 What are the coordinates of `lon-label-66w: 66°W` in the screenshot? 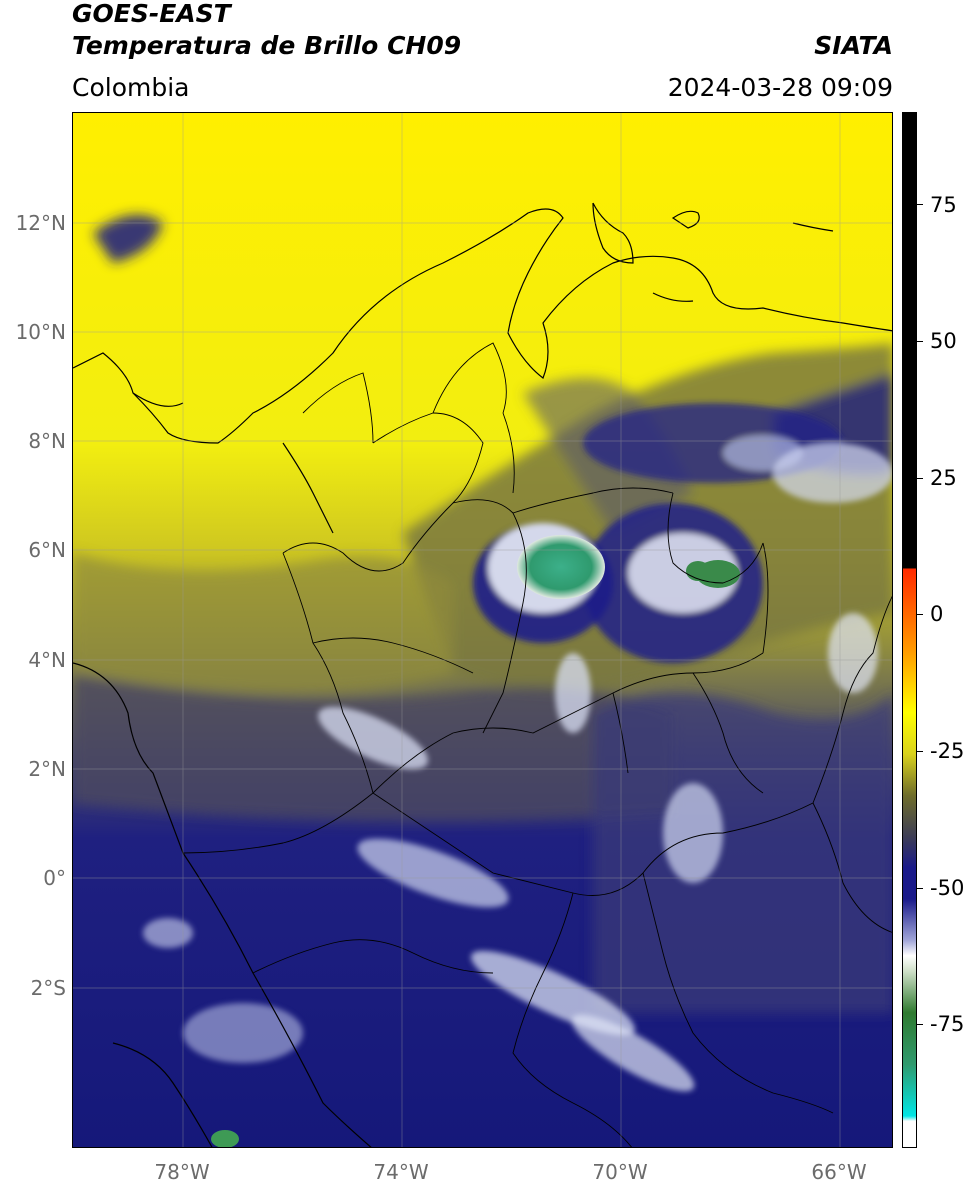 It's located at (839, 1172).